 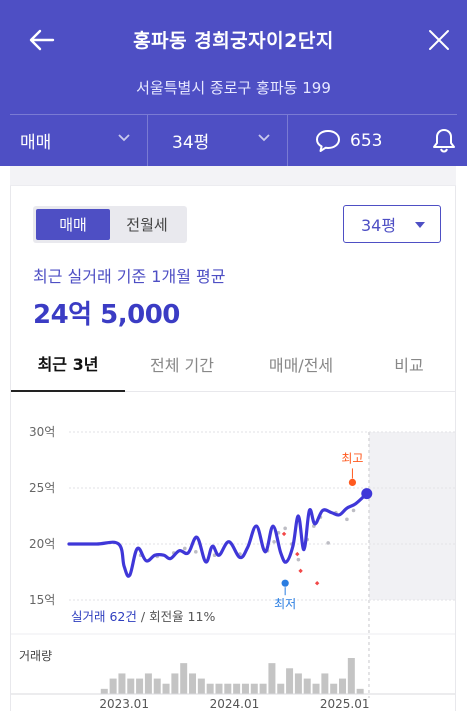 I want to click on y-tick-label: 25억, so click(x=42, y=488).